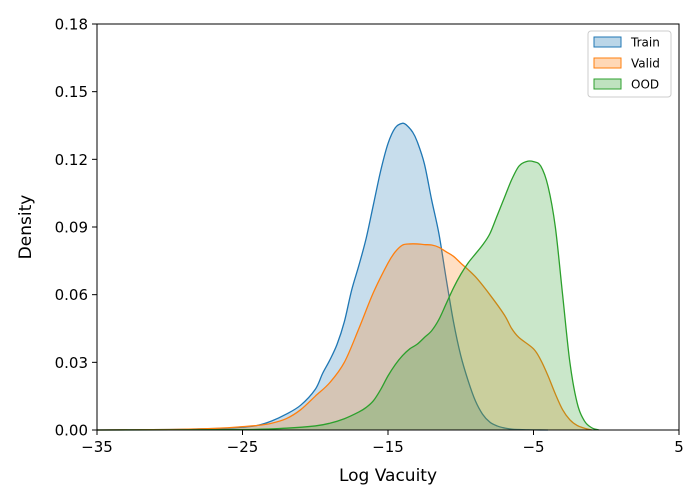 Image resolution: width=700 pixels, height=500 pixels. I want to click on y-tick-label: 0.00, so click(71, 431).